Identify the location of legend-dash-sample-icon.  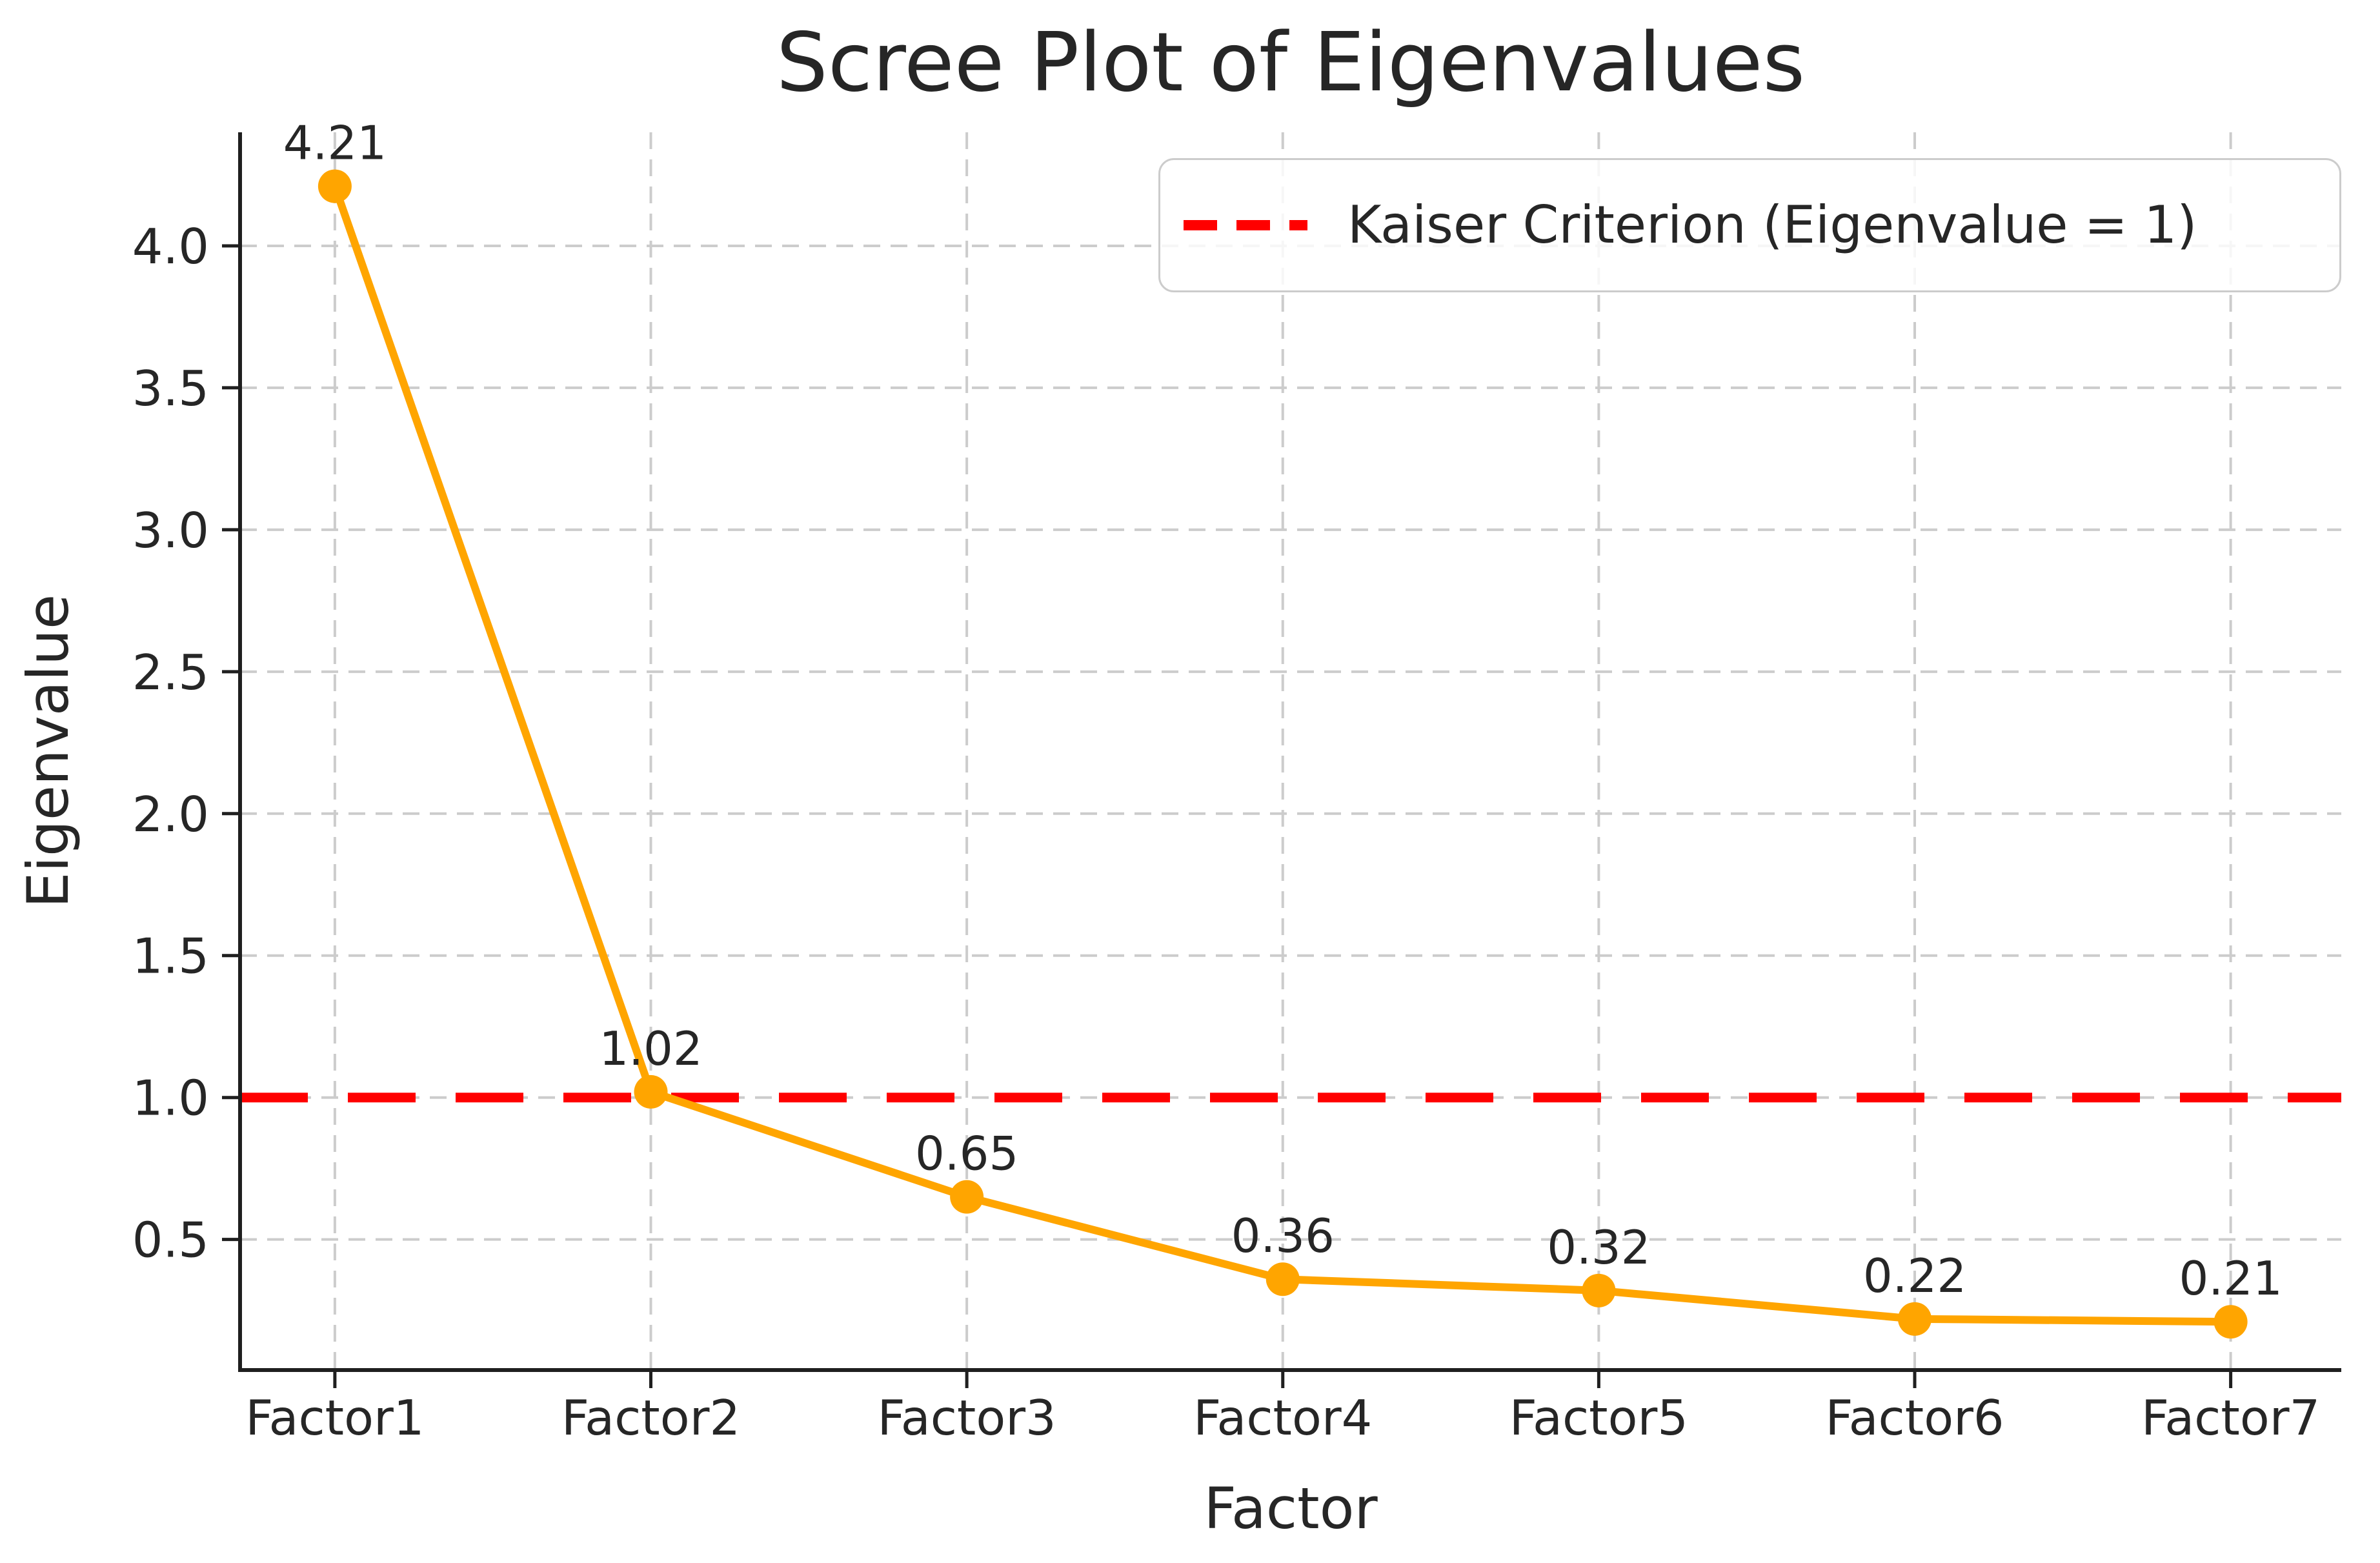
(1245, 225).